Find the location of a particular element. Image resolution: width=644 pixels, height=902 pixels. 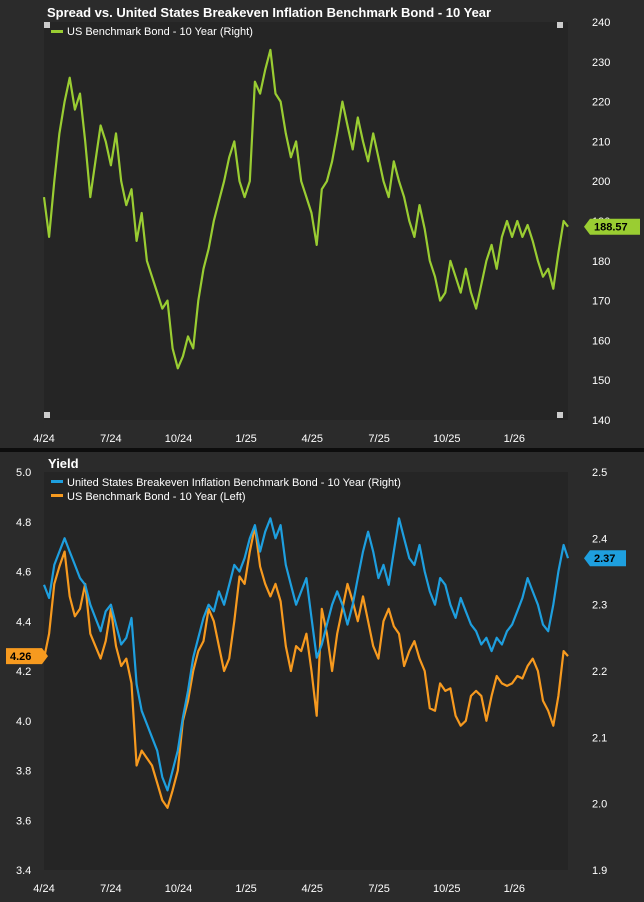

left-axis-tick-label: 4.6 is located at coordinates (23, 573).